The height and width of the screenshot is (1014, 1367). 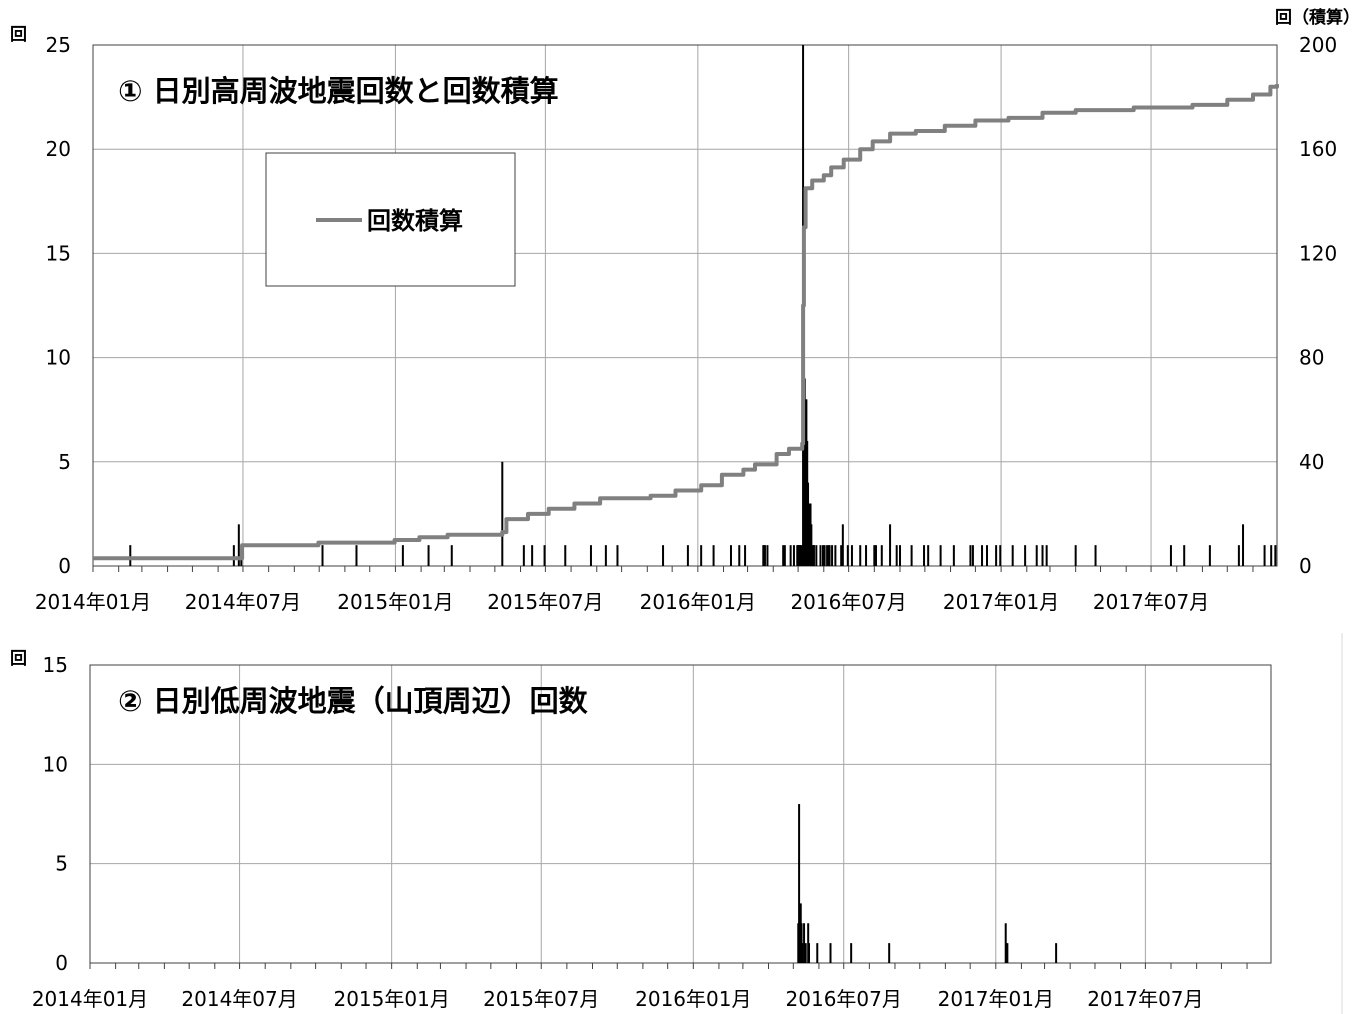 What do you see at coordinates (353, 701) in the screenshot?
I see `chart-title: ② 日別低周波地震（山頂周辺）回数` at bounding box center [353, 701].